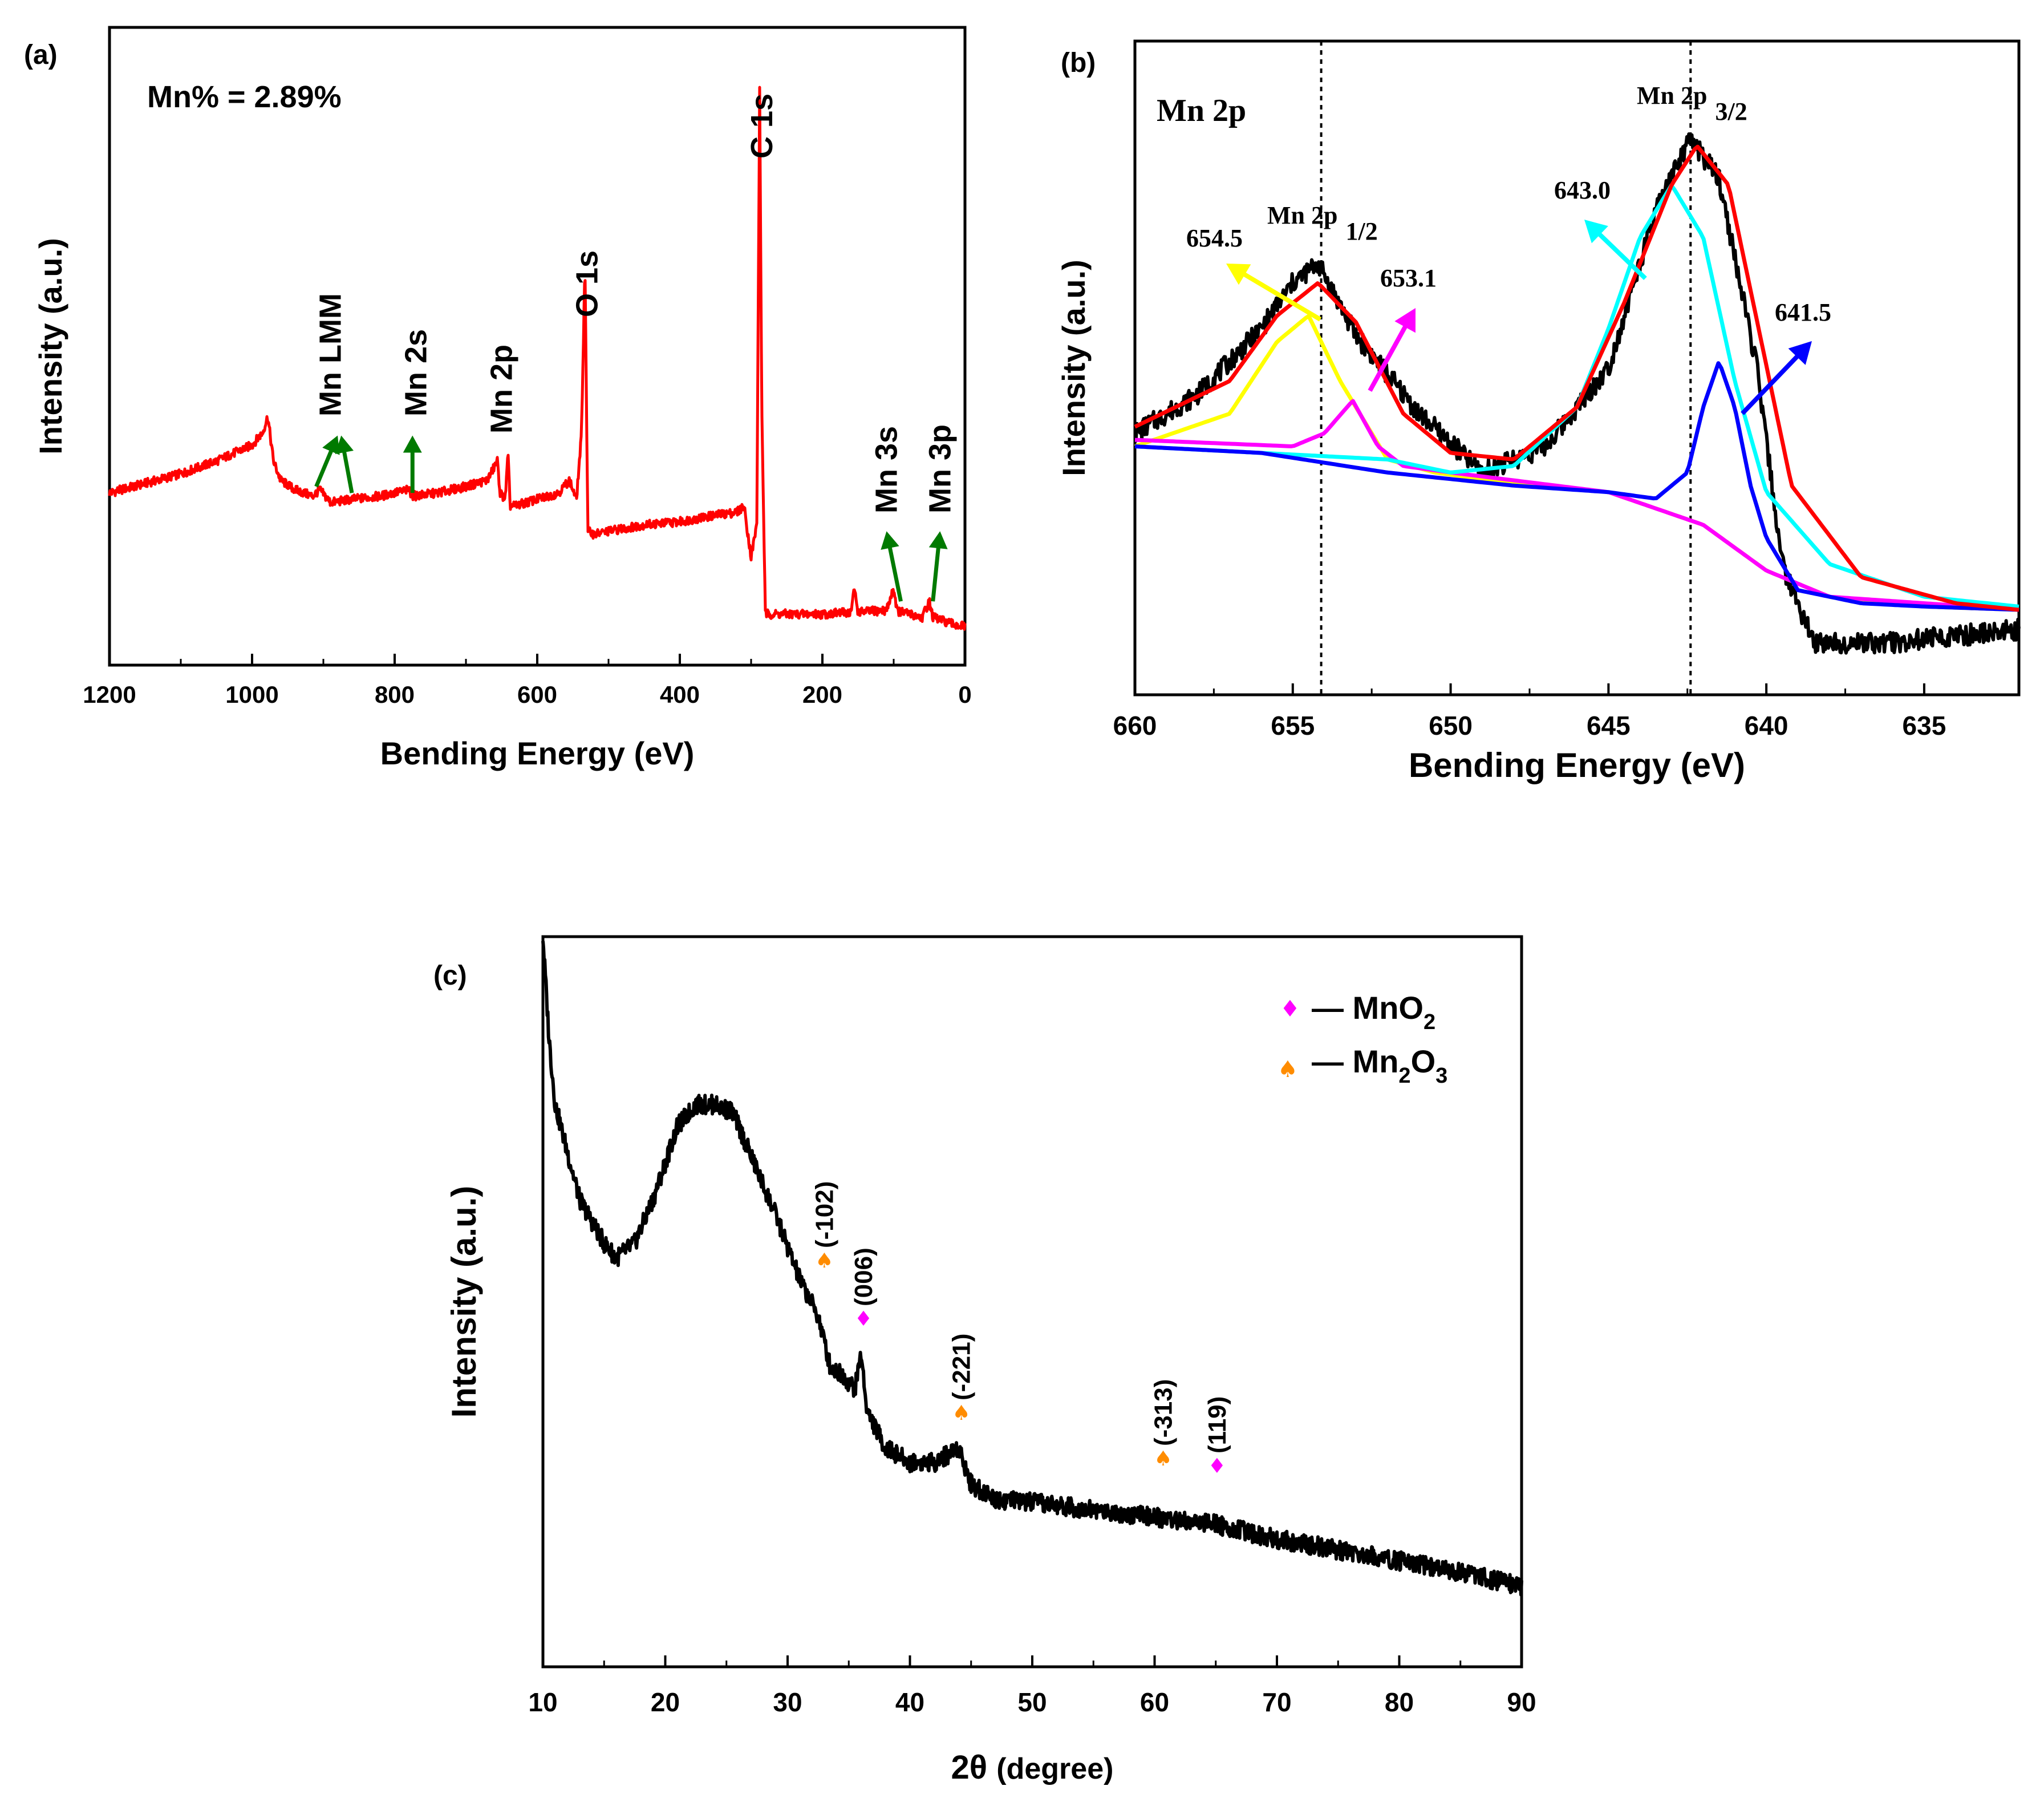 This screenshot has width=2044, height=1802. Describe the element at coordinates (1582, 190) in the screenshot. I see `peak-value-label: 643.0` at that location.